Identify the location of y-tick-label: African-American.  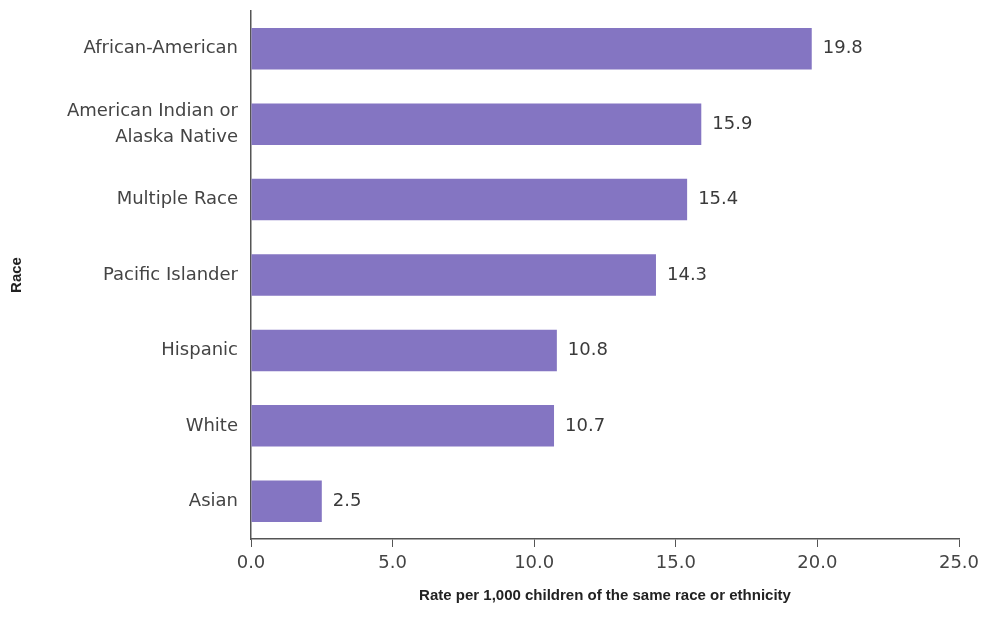
(160, 47).